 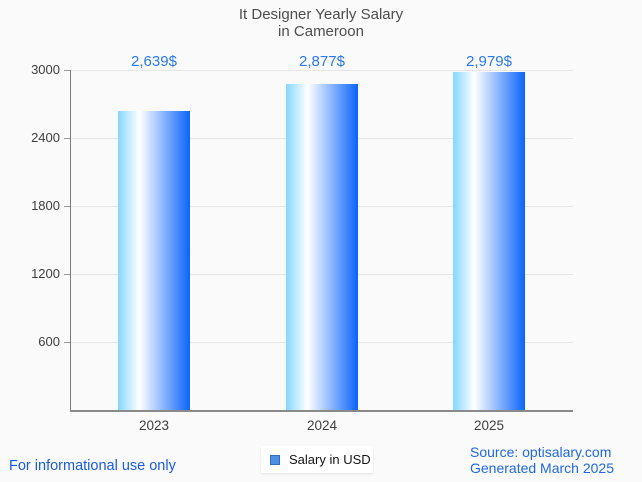 What do you see at coordinates (45, 205) in the screenshot?
I see `y-axis-label-1800: 1800` at bounding box center [45, 205].